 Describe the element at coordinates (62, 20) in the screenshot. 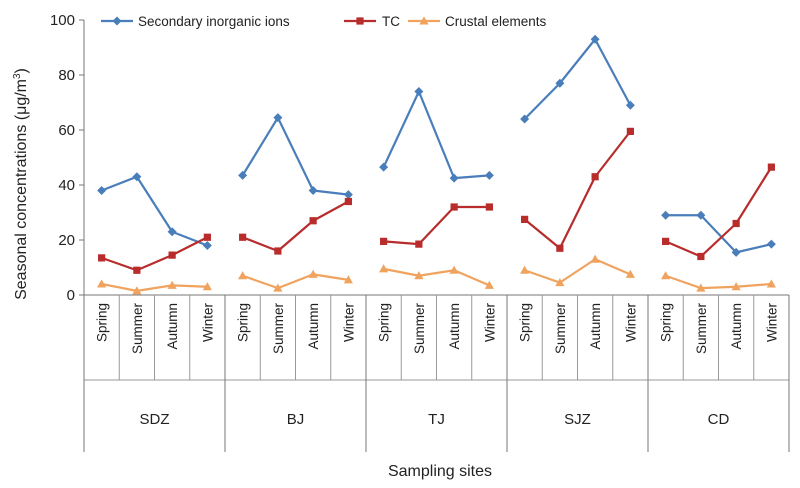

I see `y-tick-label: 100` at that location.